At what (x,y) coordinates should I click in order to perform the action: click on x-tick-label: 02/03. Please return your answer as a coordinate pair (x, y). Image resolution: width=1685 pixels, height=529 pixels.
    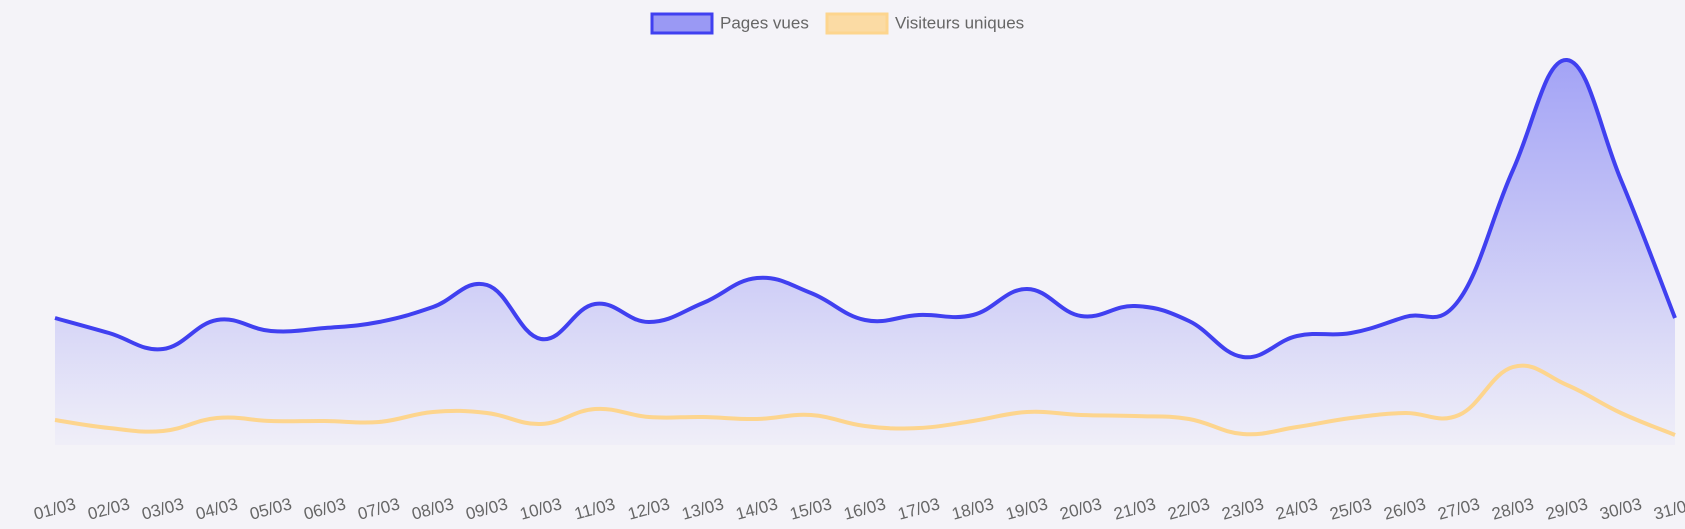
    Looking at the image, I should click on (109, 508).